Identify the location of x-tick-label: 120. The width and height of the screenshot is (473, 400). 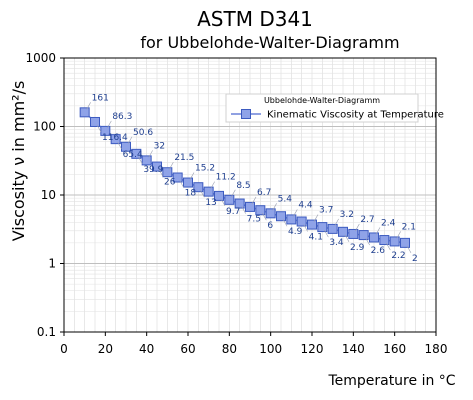
(312, 349).